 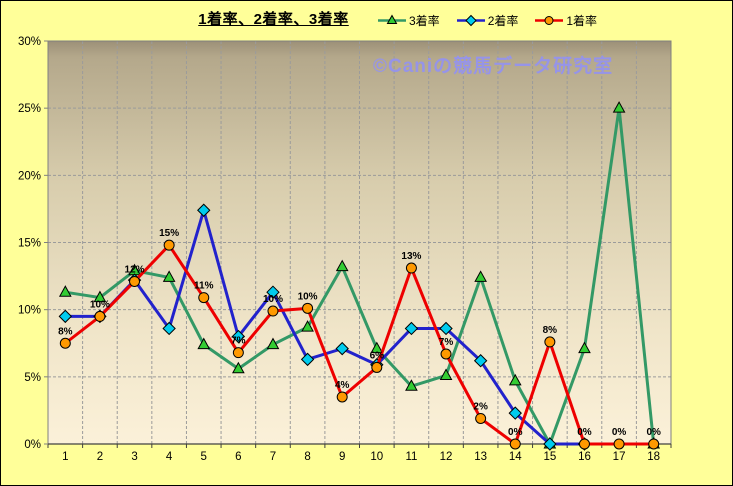 I want to click on data-label-first-place-rate: 13%, so click(x=411, y=256).